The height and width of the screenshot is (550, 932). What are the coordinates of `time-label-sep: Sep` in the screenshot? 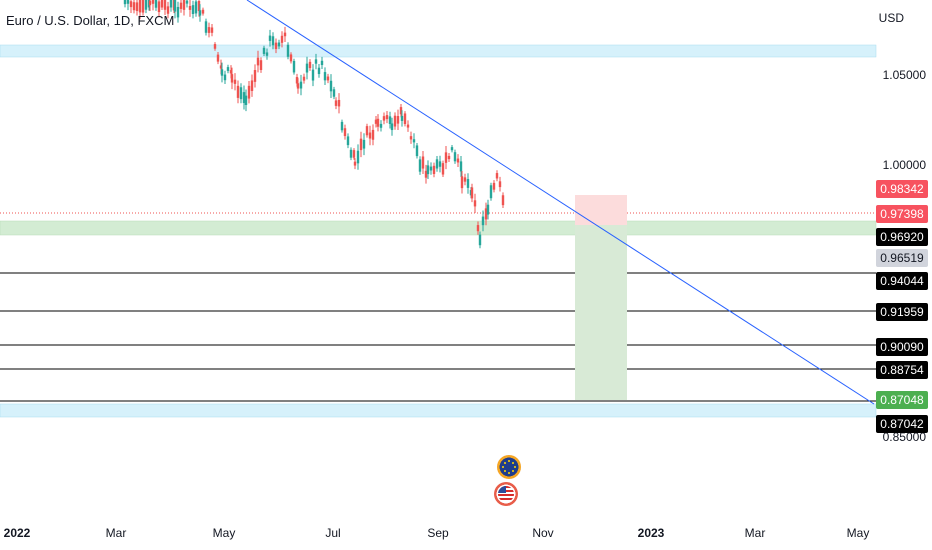 It's located at (438, 533).